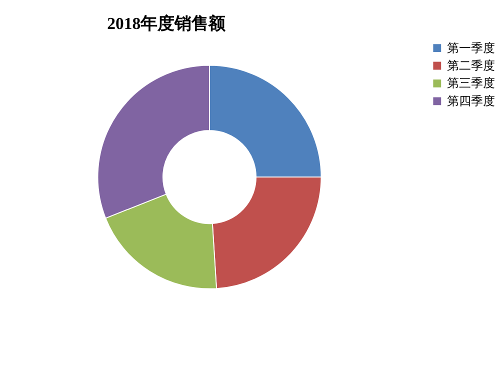 This screenshot has height=371, width=500. I want to click on legend-label: 第四季度, so click(470, 101).